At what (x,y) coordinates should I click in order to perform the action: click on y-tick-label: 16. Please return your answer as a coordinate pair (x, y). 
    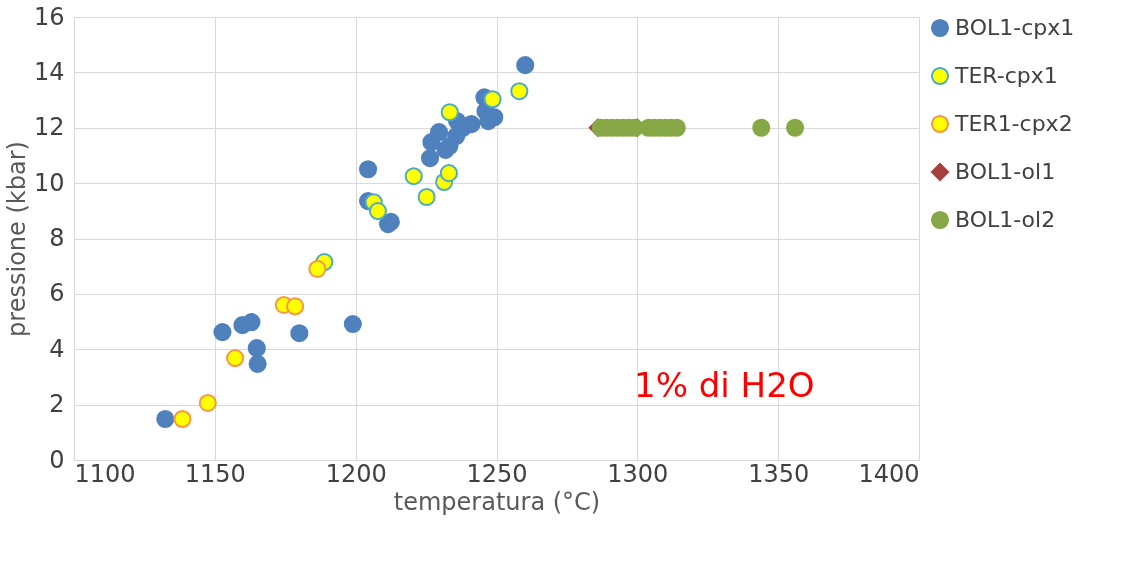
    Looking at the image, I should click on (49, 16).